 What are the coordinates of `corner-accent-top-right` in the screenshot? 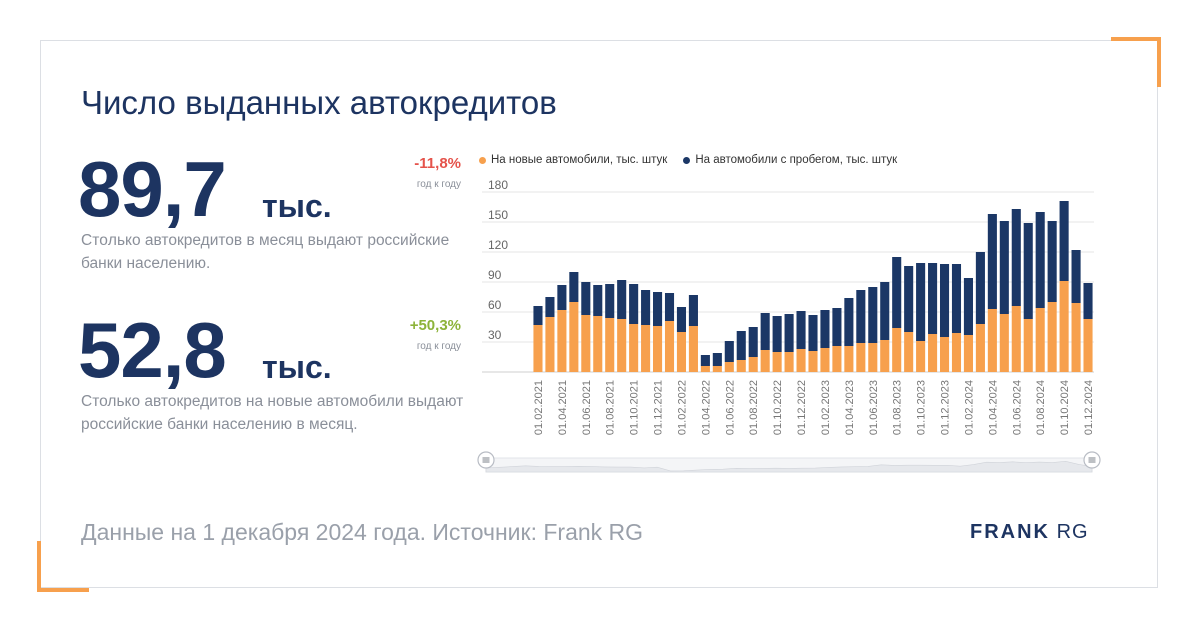 It's located at (1136, 62).